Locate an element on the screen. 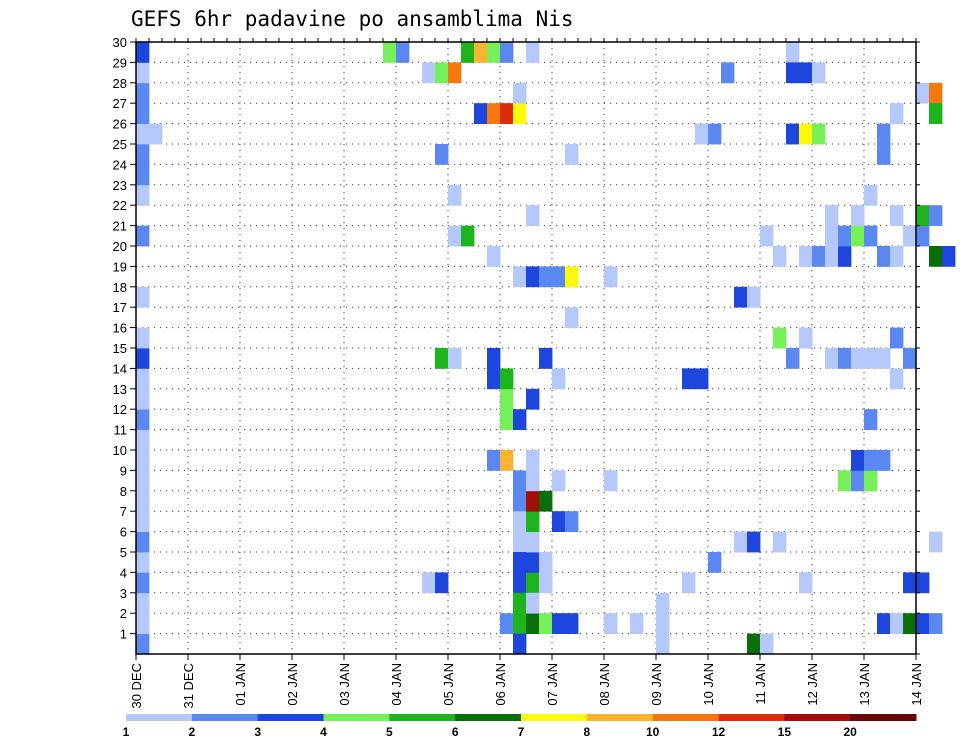 This screenshot has height=742, width=960. y-tick-label: 12 is located at coordinates (120, 409).